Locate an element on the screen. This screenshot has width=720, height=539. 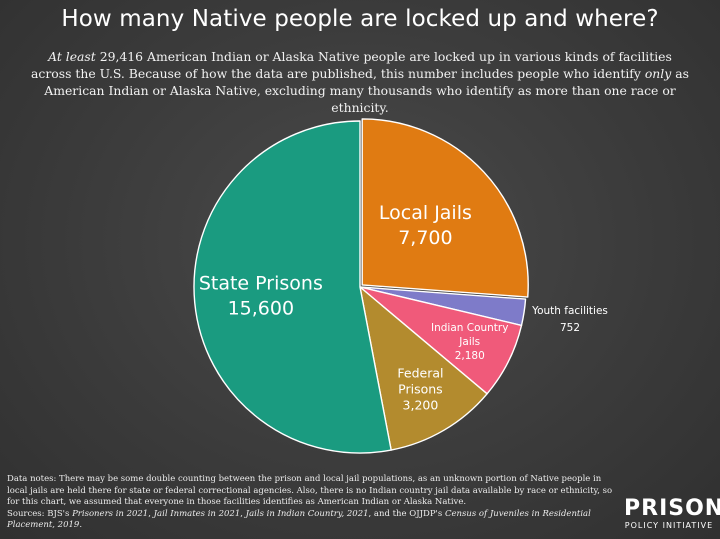
slice-value-text: 3,200 is located at coordinates (421, 405).